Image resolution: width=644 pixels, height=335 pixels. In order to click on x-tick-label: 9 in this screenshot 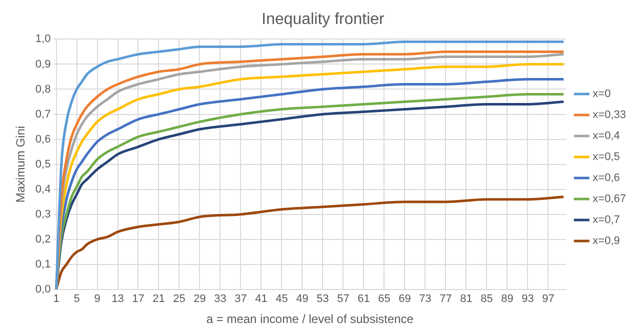, I will do `click(97, 299)`.